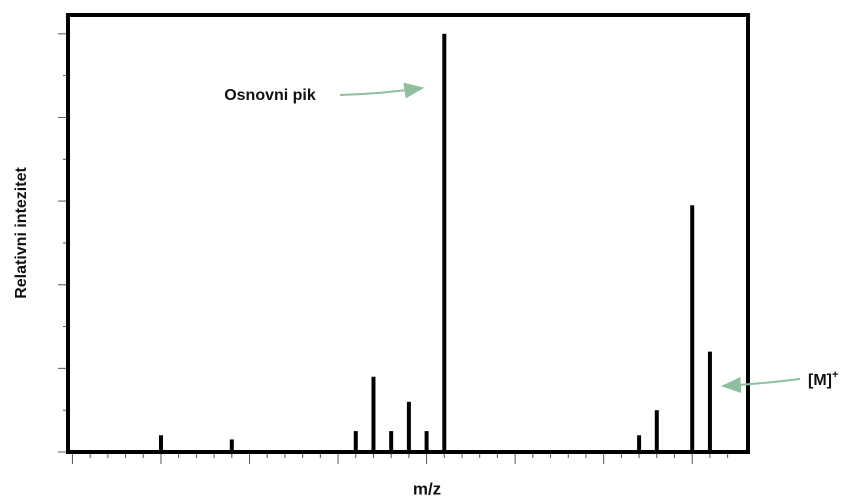 This screenshot has width=853, height=500. Describe the element at coordinates (427, 488) in the screenshot. I see `x-axis-label: m/z` at that location.